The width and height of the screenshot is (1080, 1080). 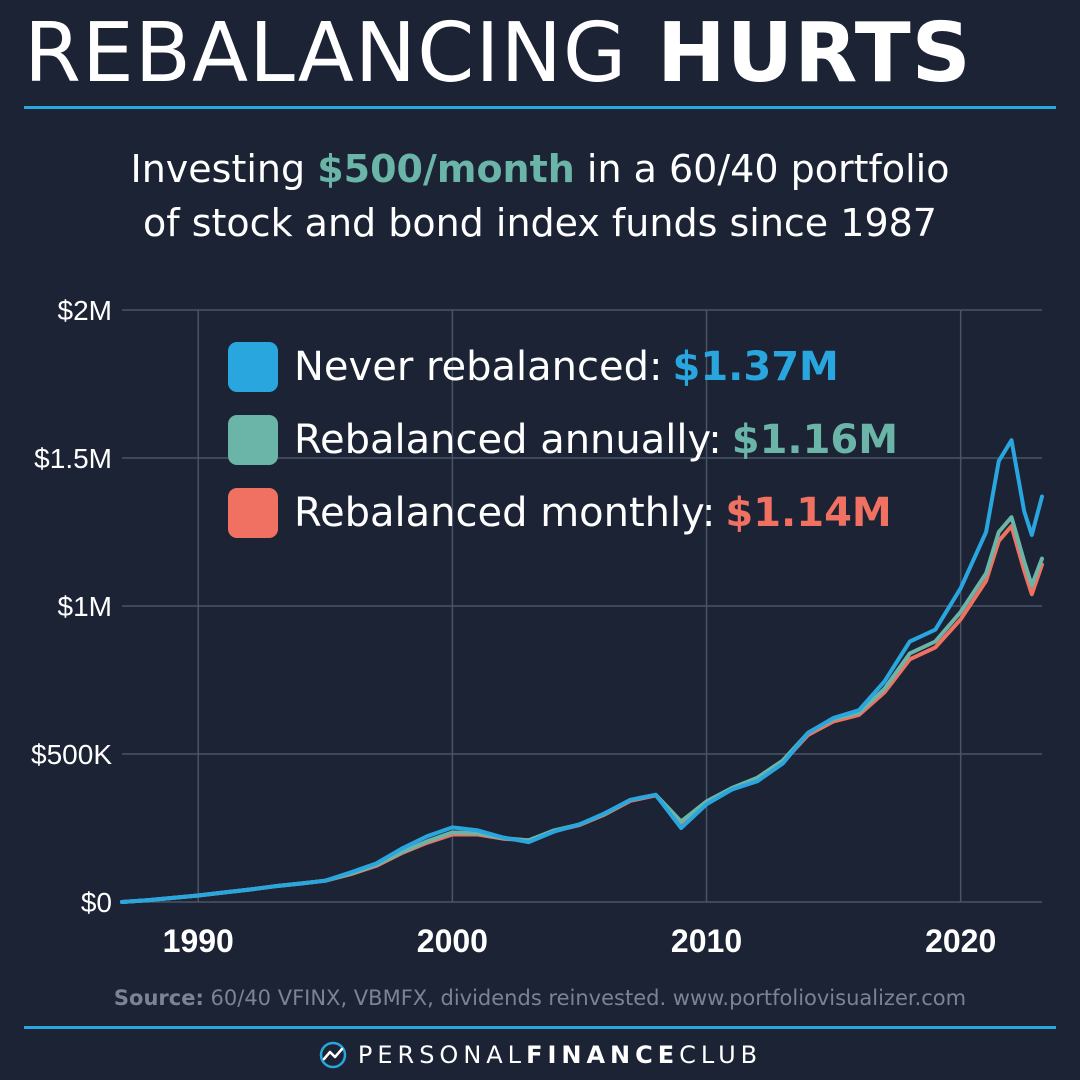 I want to click on legend-label-never: Never rebalanced:, so click(x=478, y=366).